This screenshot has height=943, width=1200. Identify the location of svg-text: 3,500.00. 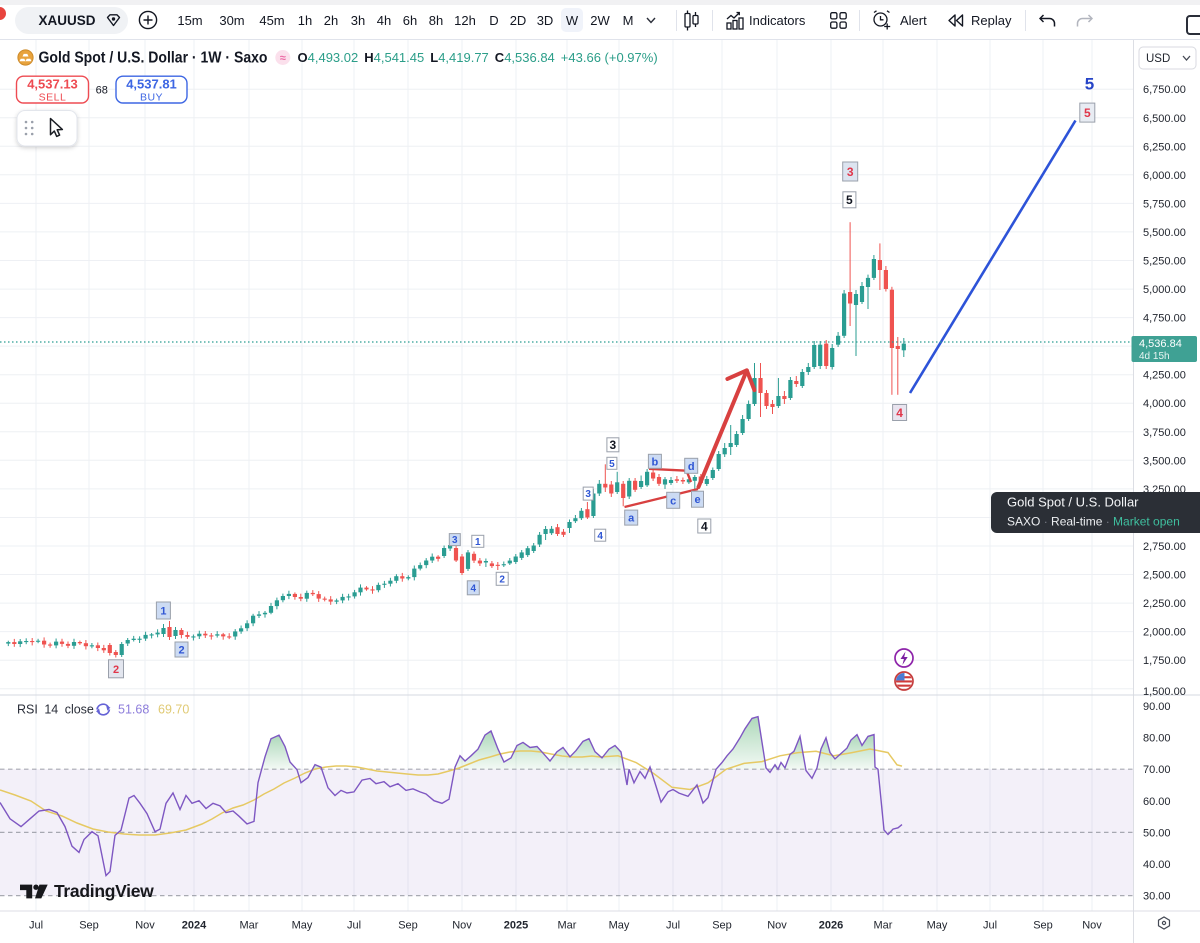
(1164, 461).